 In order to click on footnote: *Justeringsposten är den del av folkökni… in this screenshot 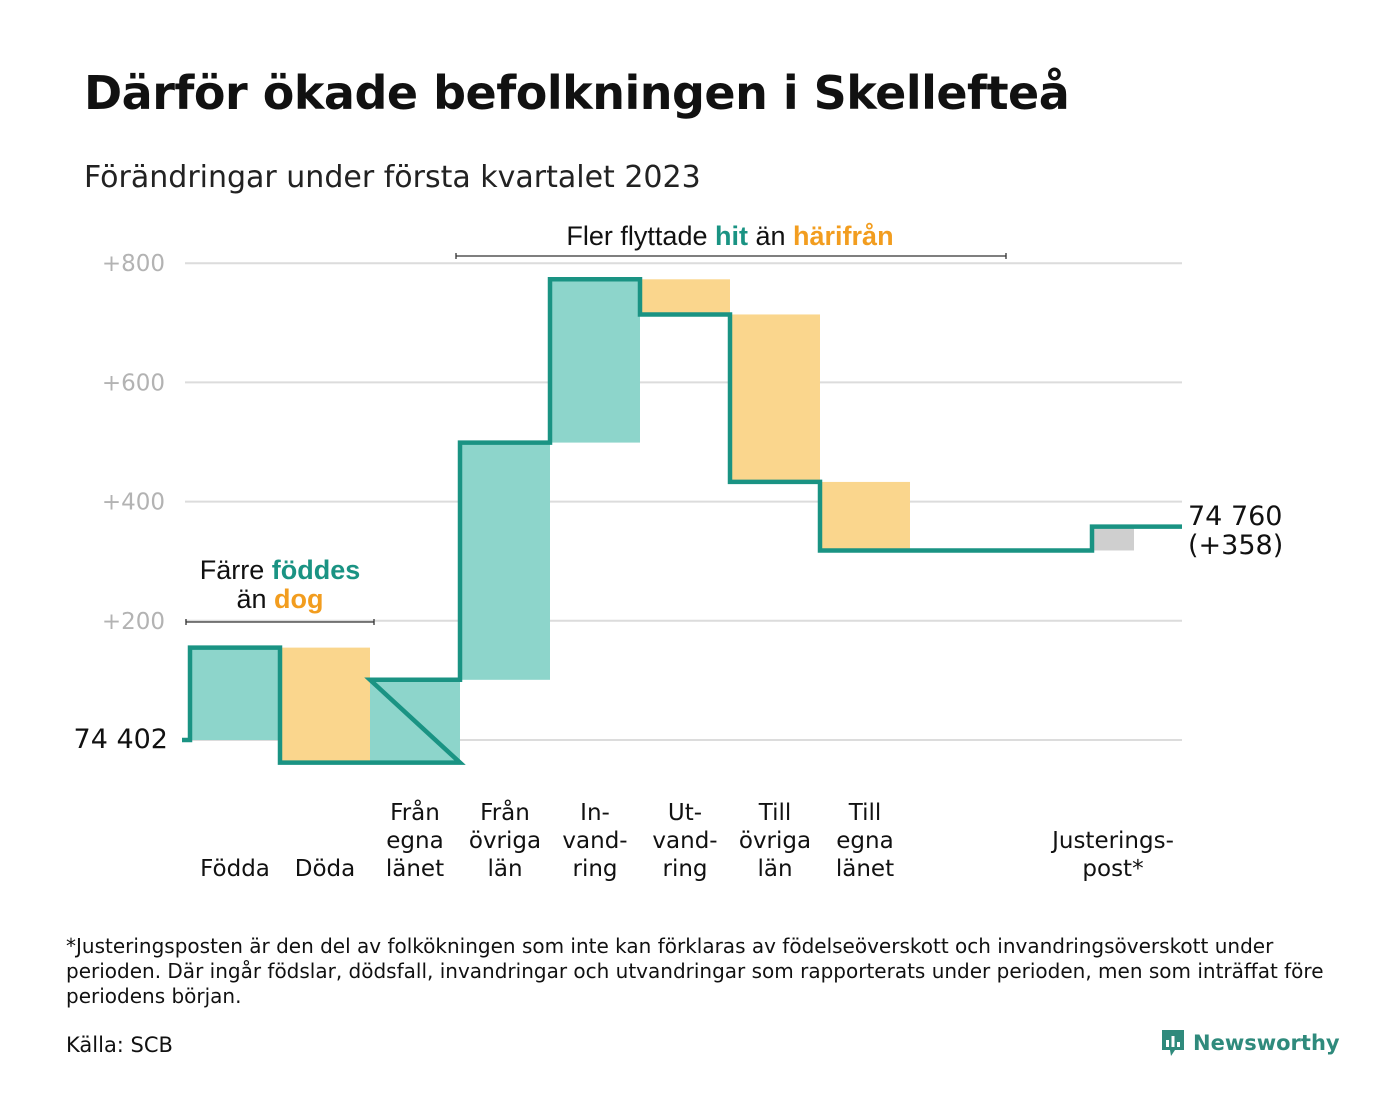, I will do `click(695, 971)`.